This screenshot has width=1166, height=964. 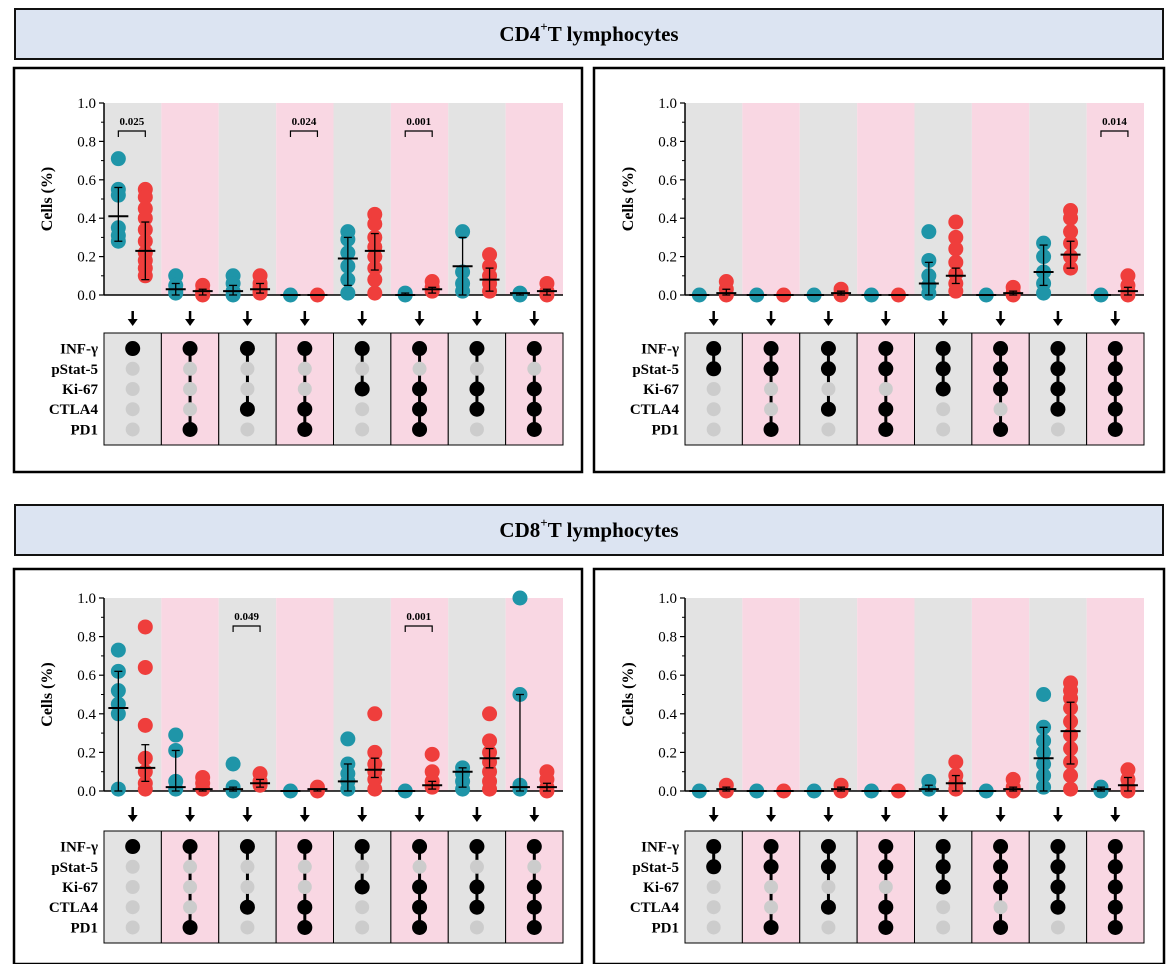 I want to click on y-tick-label: 0.4, so click(x=86, y=219).